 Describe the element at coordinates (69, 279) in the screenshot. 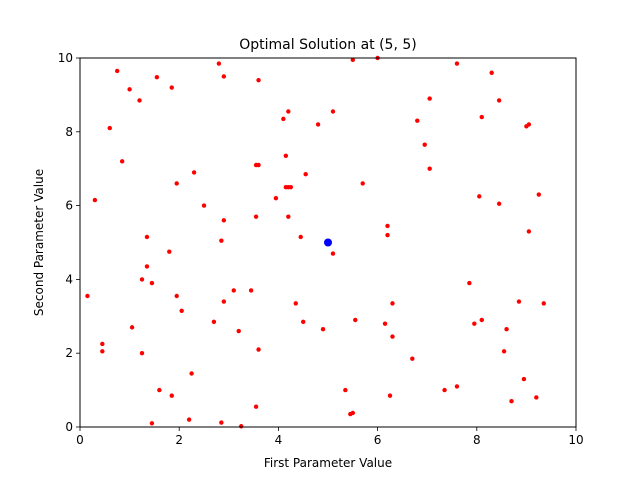

I see `y-tick-label: 4` at that location.